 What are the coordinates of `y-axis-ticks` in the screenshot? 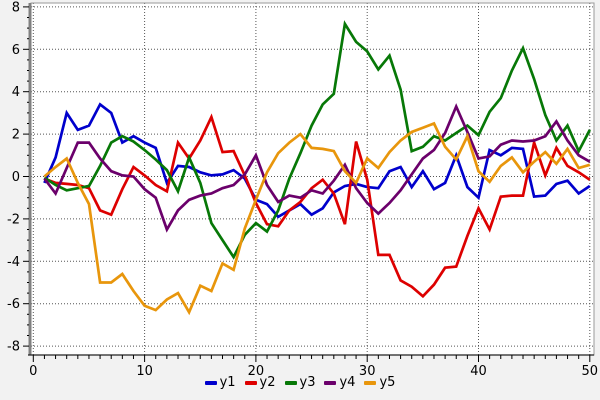 It's located at (26, 176).